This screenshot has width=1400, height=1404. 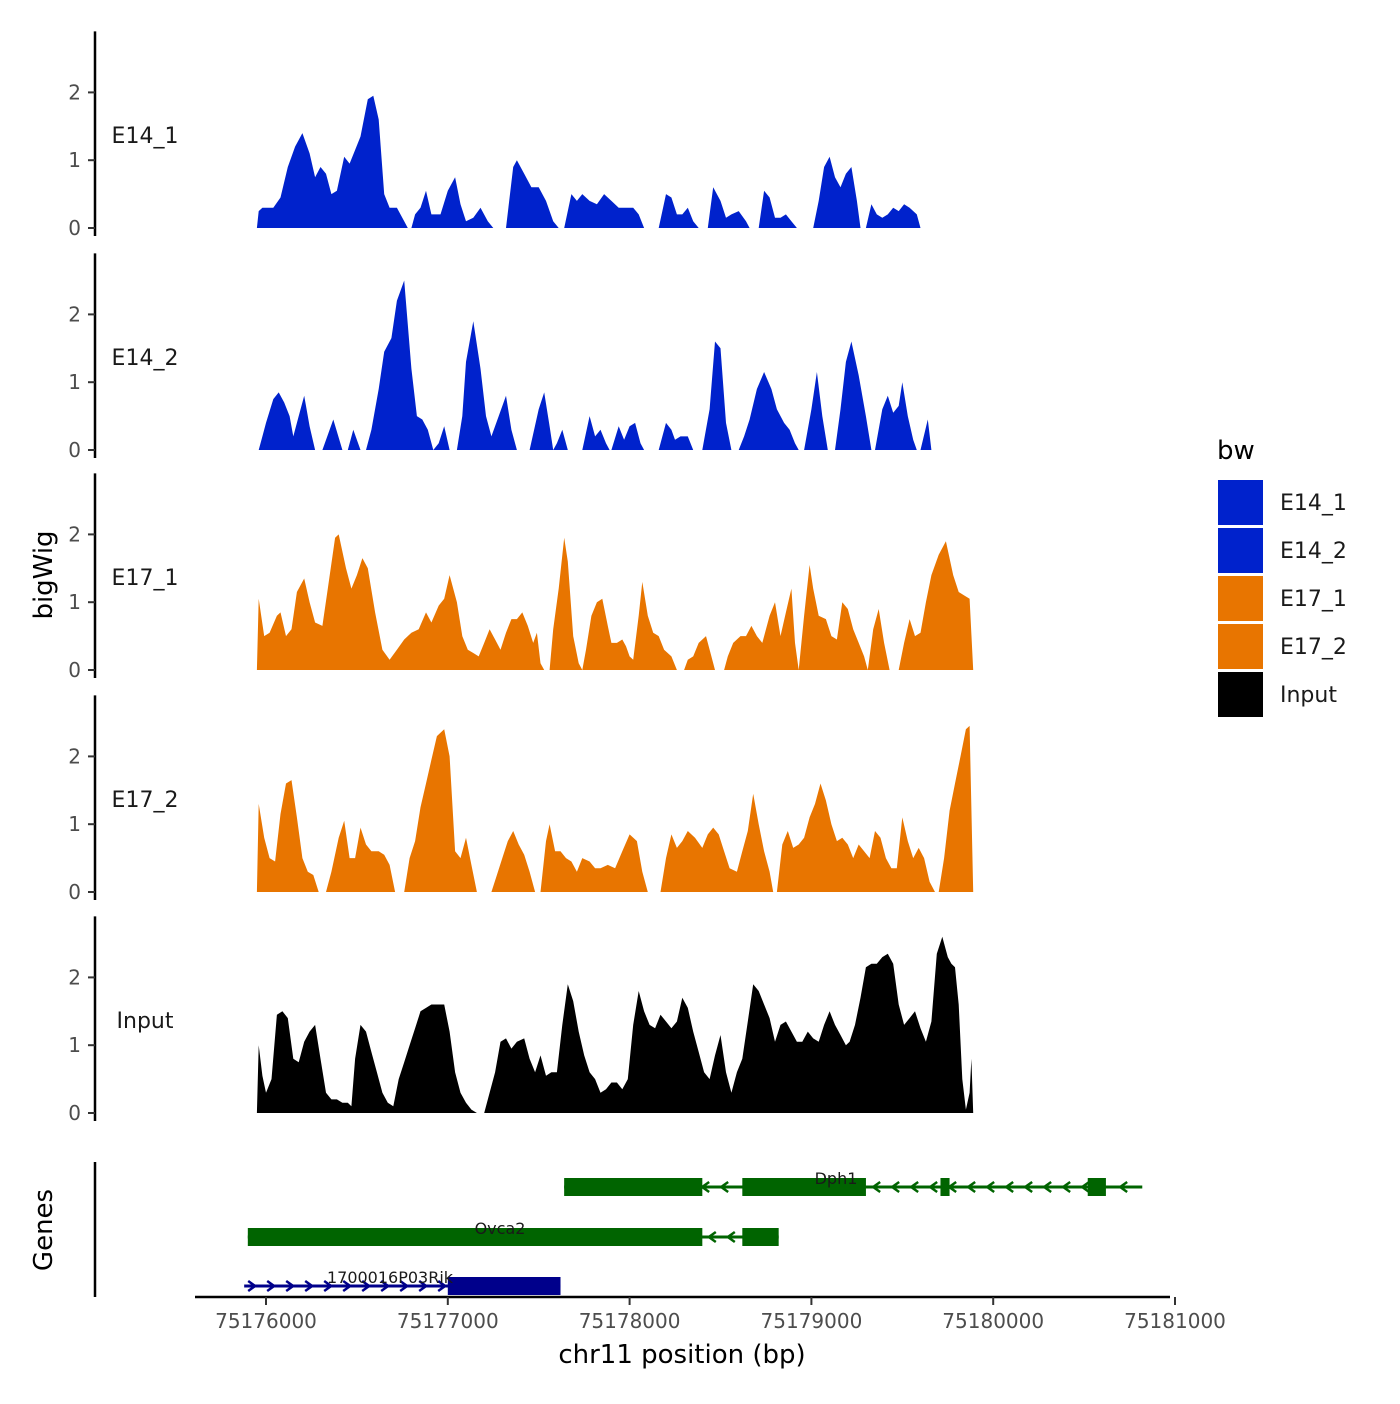 What do you see at coordinates (1313, 647) in the screenshot?
I see `legend-label: E17_2` at bounding box center [1313, 647].